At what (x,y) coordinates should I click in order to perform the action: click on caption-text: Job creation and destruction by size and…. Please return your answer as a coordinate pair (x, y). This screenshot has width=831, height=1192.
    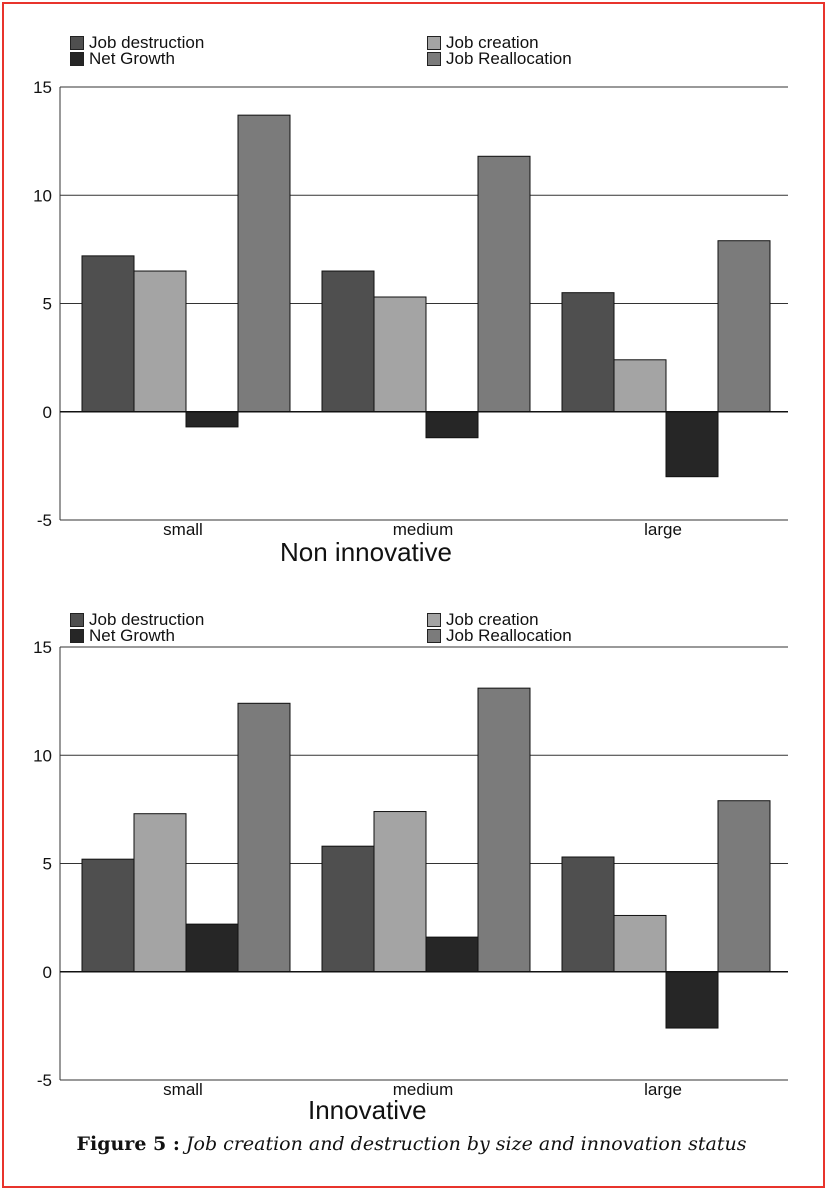
    Looking at the image, I should click on (466, 1144).